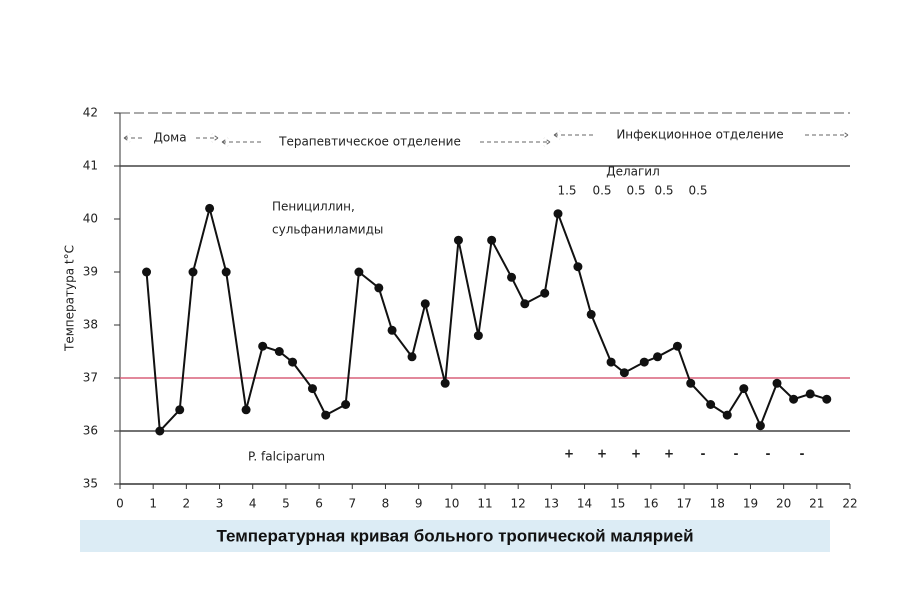 This screenshot has width=915, height=600. Describe the element at coordinates (90, 113) in the screenshot. I see `y-tick-label: 42` at that location.